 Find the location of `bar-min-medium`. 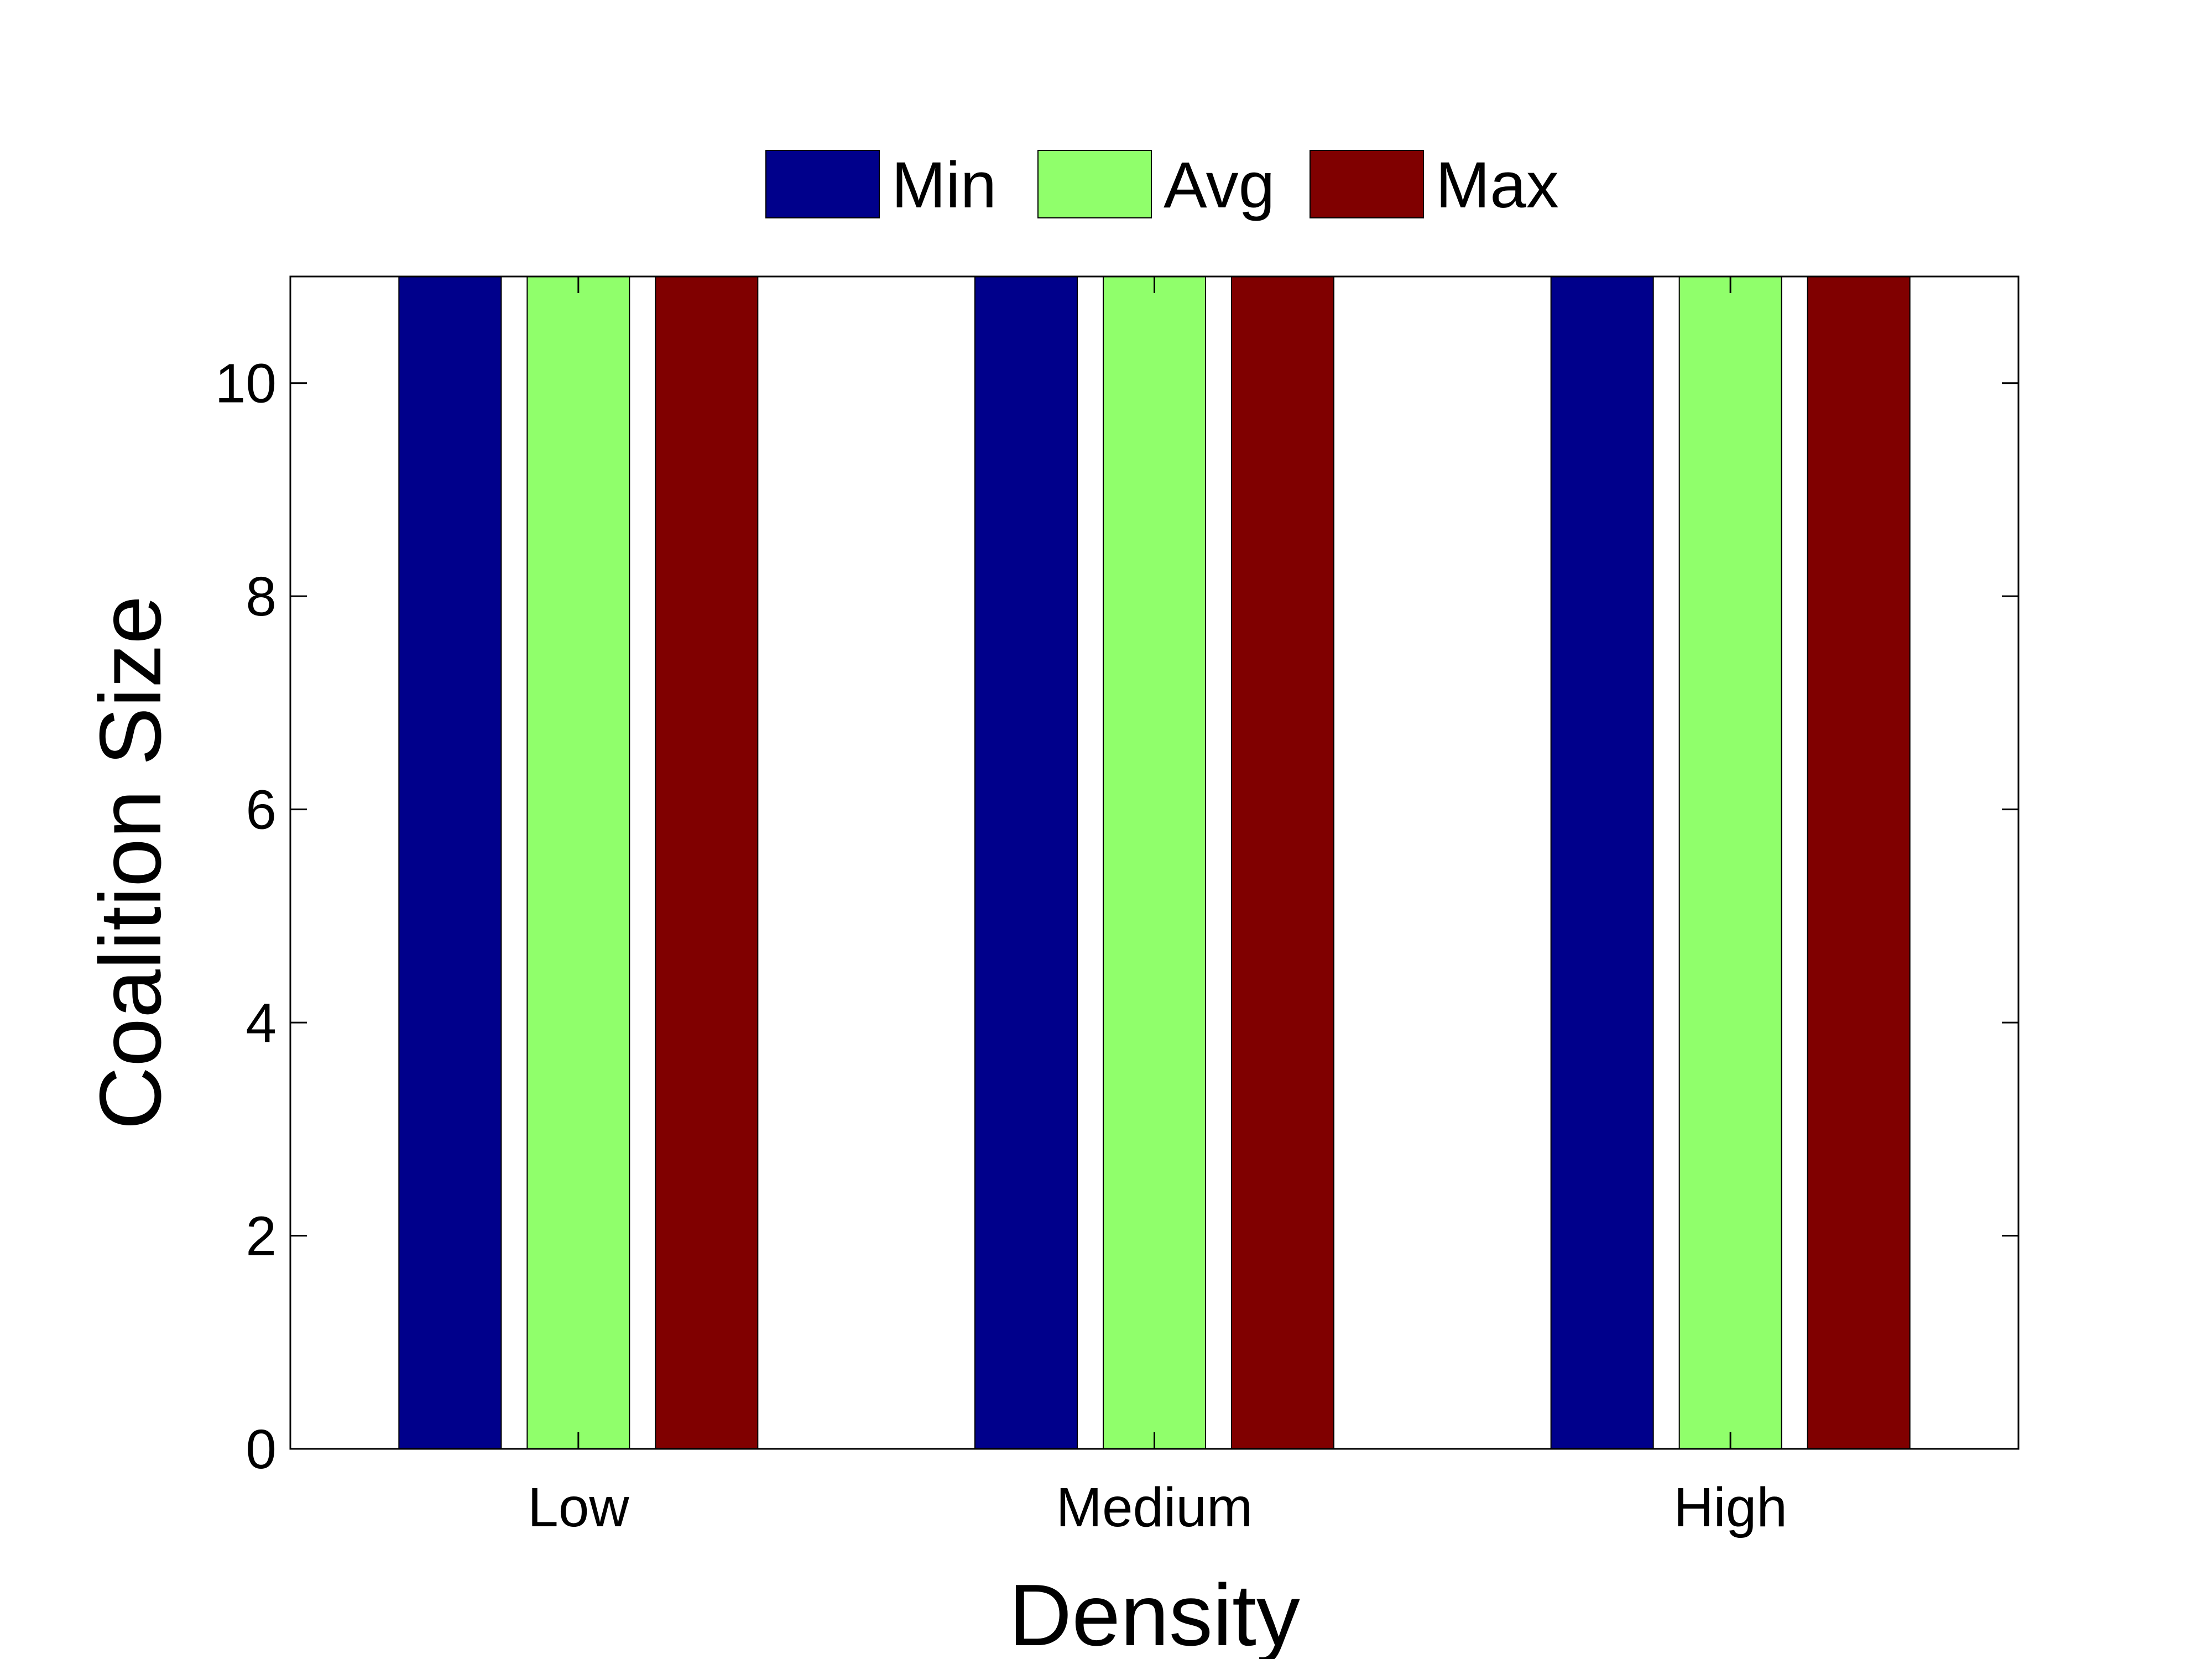

bar-min-medium is located at coordinates (1026, 863).